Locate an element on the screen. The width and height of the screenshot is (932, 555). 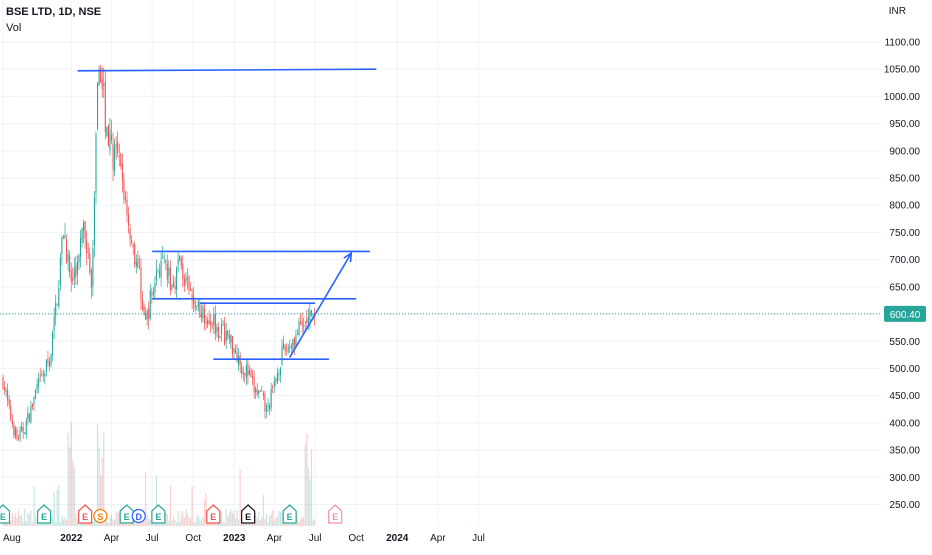
y-tick-label: 1050.00 is located at coordinates (902, 70).